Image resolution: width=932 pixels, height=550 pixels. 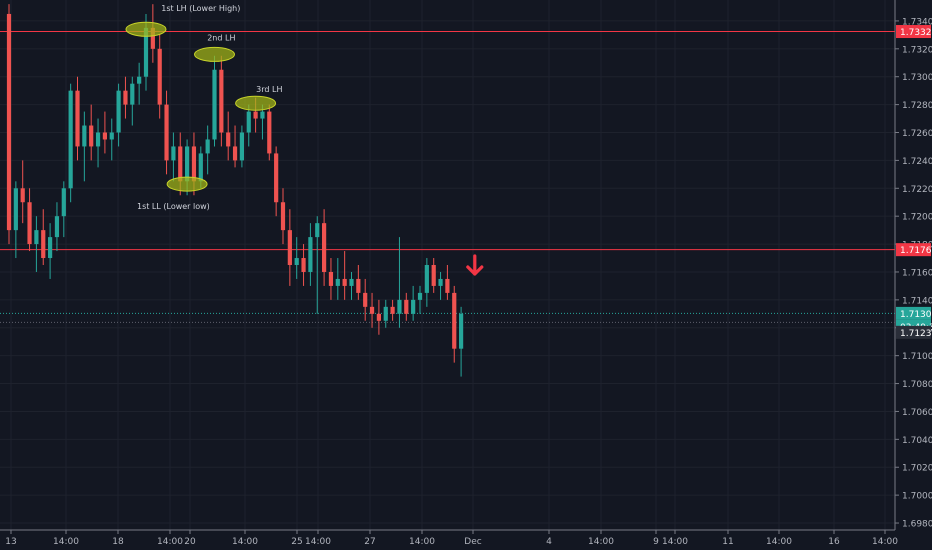 I want to click on y-tick-label: 1.70000, so click(x=917, y=497).